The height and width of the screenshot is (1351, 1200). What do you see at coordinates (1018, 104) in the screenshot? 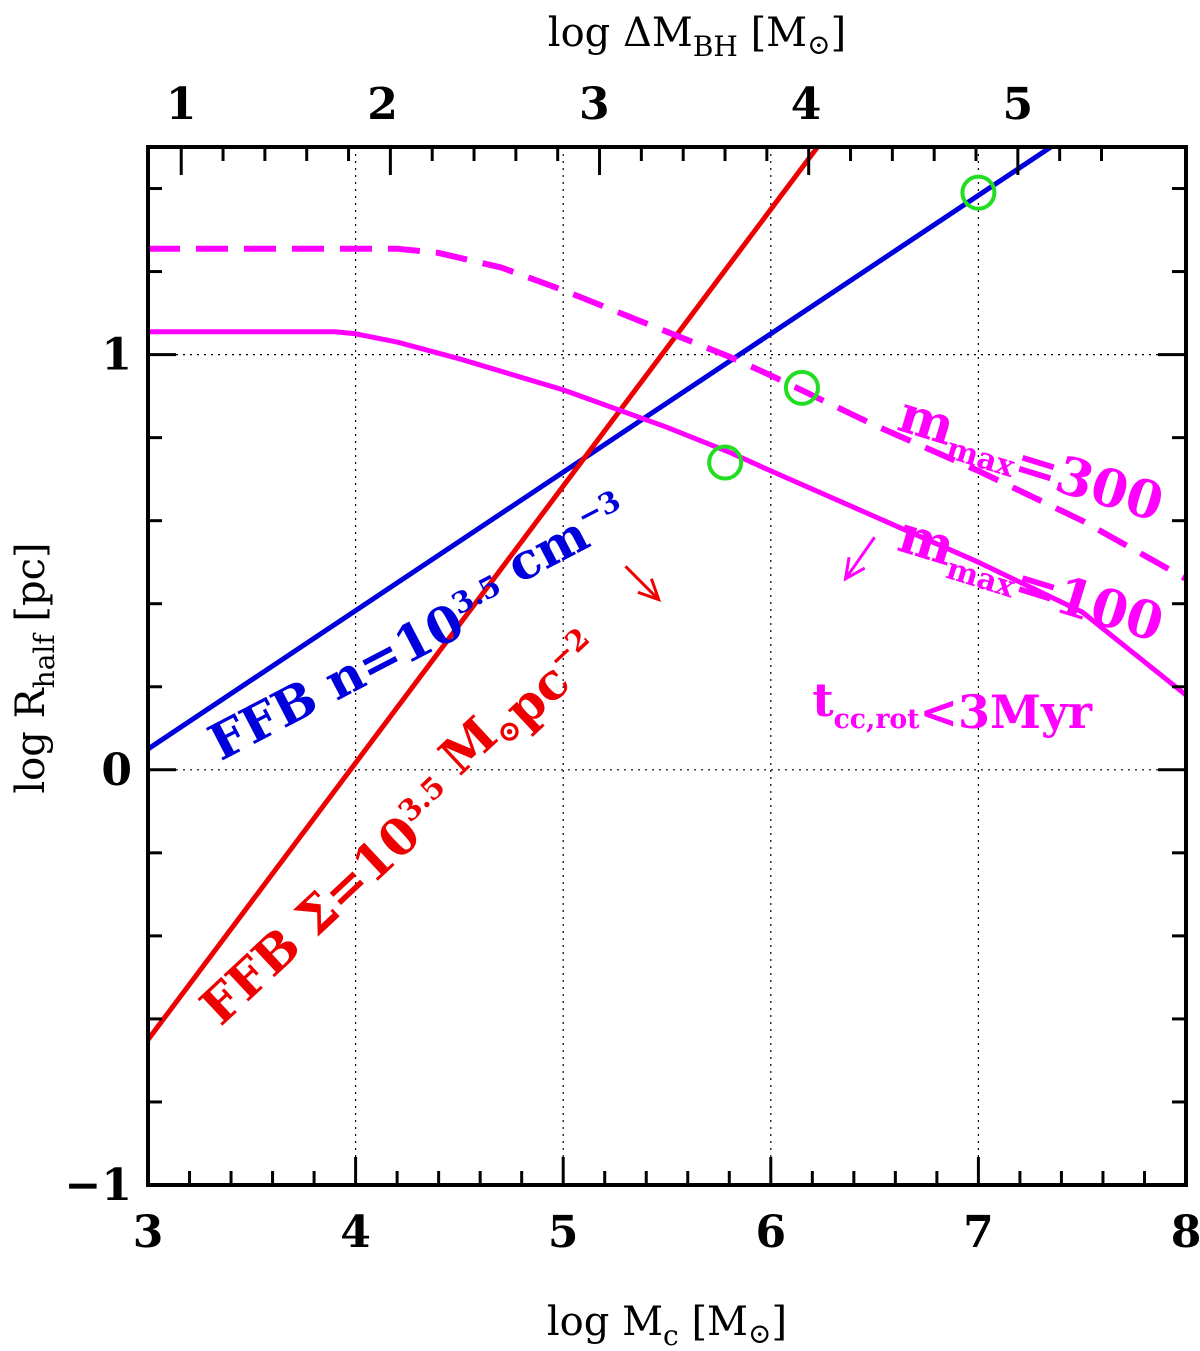
I see `top-tick-label: 5` at bounding box center [1018, 104].